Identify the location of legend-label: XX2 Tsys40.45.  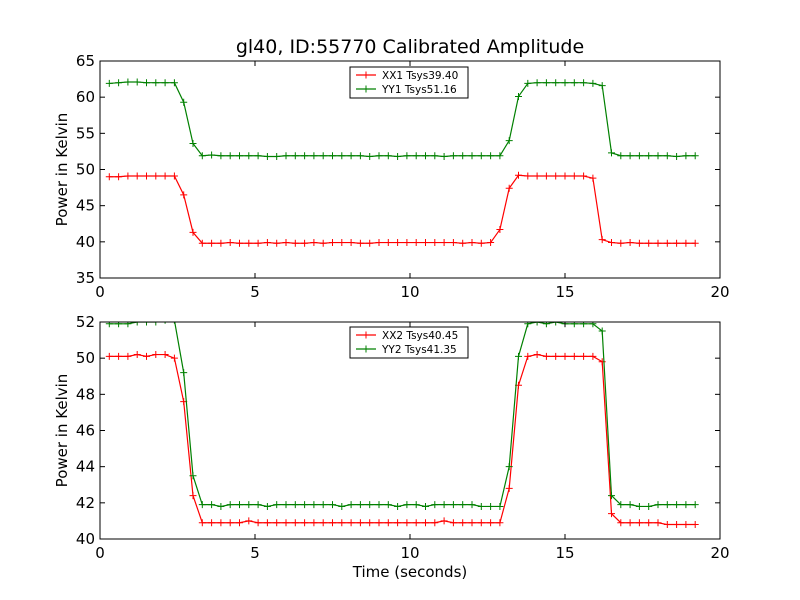
(420, 336).